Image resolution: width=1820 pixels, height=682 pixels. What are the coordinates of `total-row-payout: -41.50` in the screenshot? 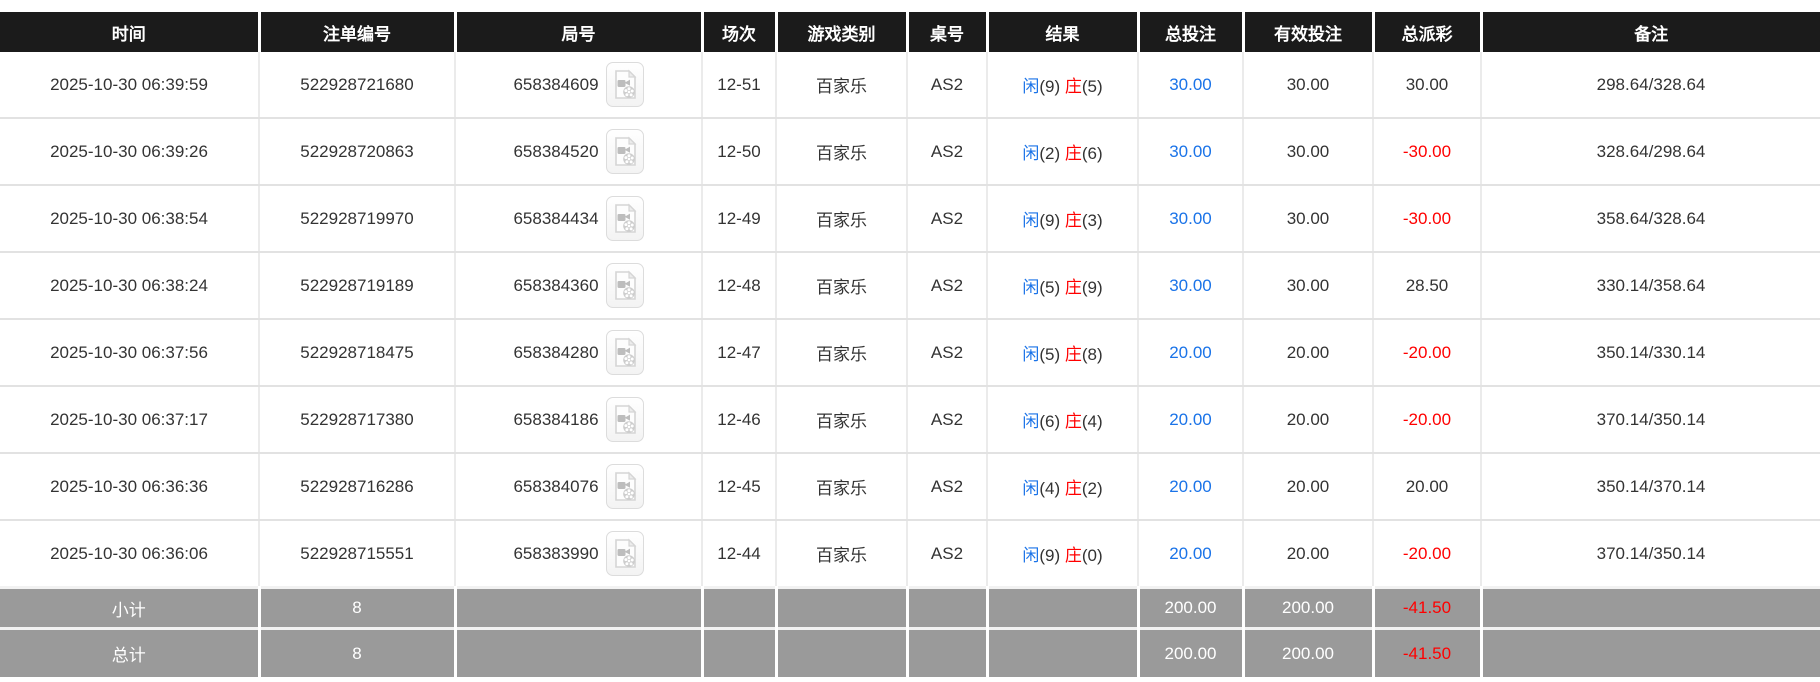 It's located at (1428, 652).